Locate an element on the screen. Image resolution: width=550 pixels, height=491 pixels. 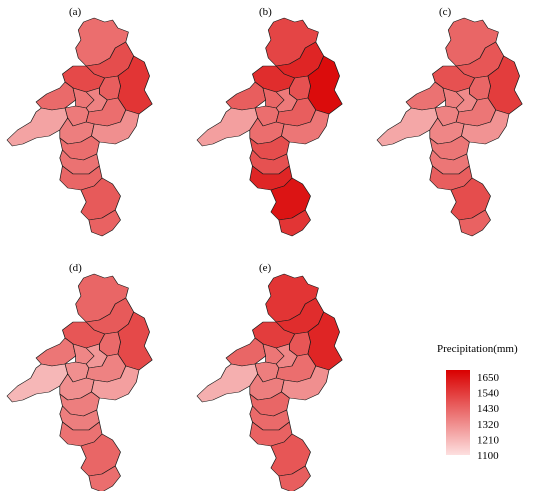
map-panel-c: (c) is located at coordinates (449, 121).